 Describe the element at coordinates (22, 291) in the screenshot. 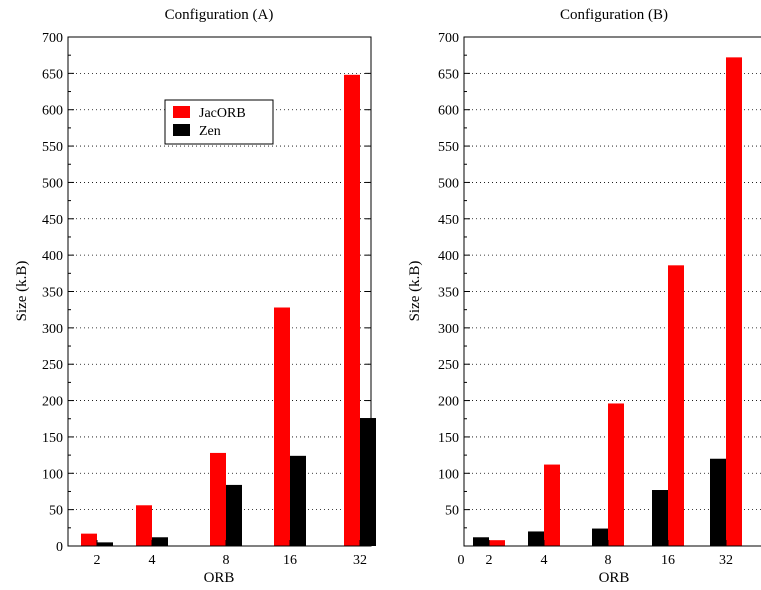

I see `y-axis-label-a: Size (k.B)` at that location.